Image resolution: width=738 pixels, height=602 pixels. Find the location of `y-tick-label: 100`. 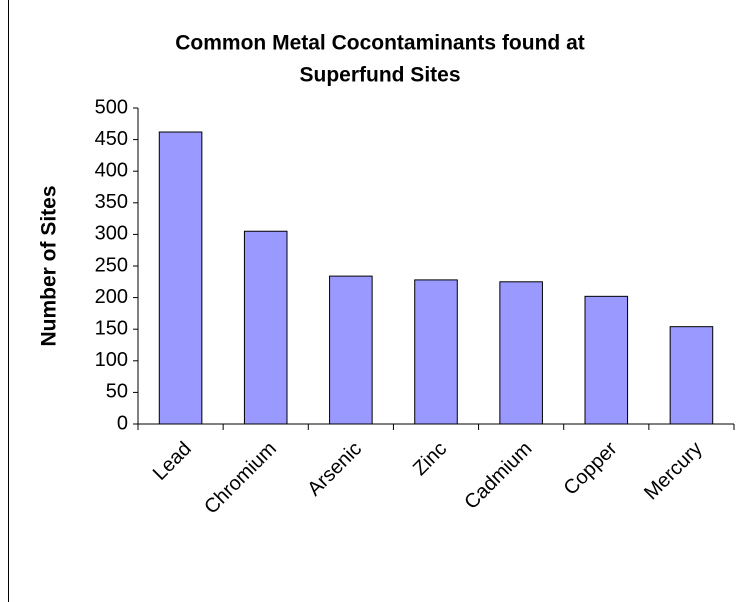

y-tick-label: 100 is located at coordinates (111, 360).